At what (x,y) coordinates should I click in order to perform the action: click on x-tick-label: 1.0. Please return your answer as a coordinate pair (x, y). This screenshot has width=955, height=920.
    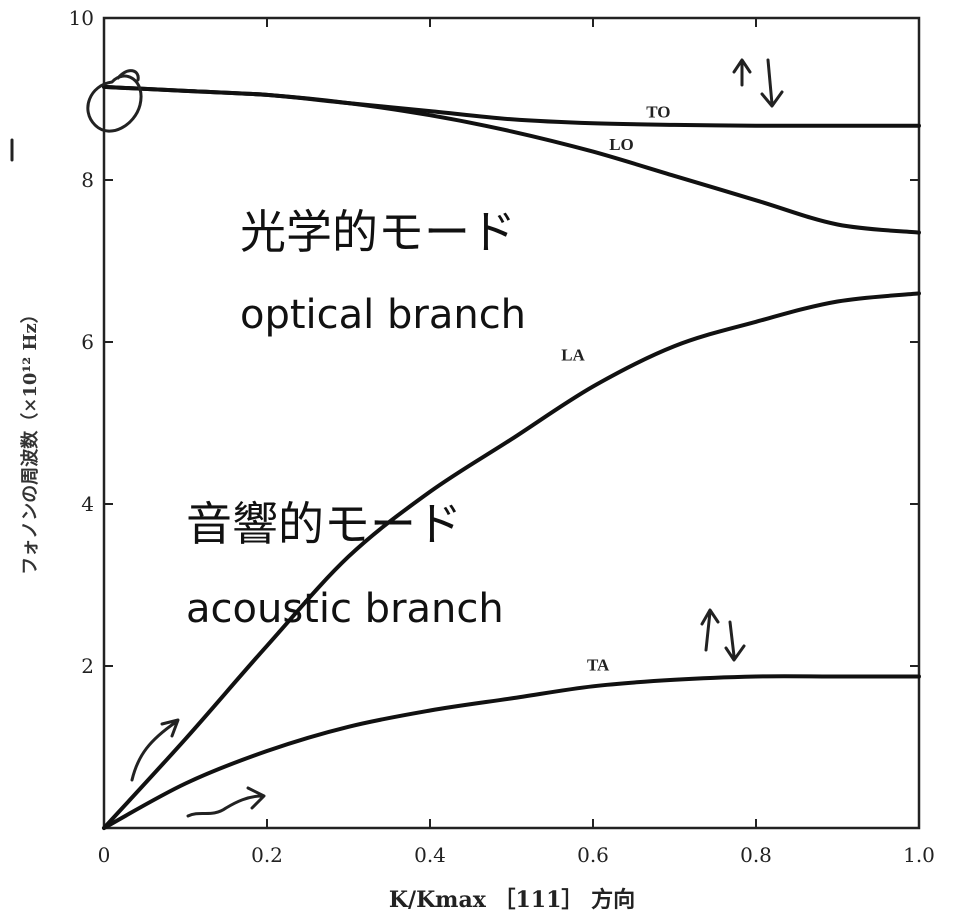
    Looking at the image, I should click on (919, 855).